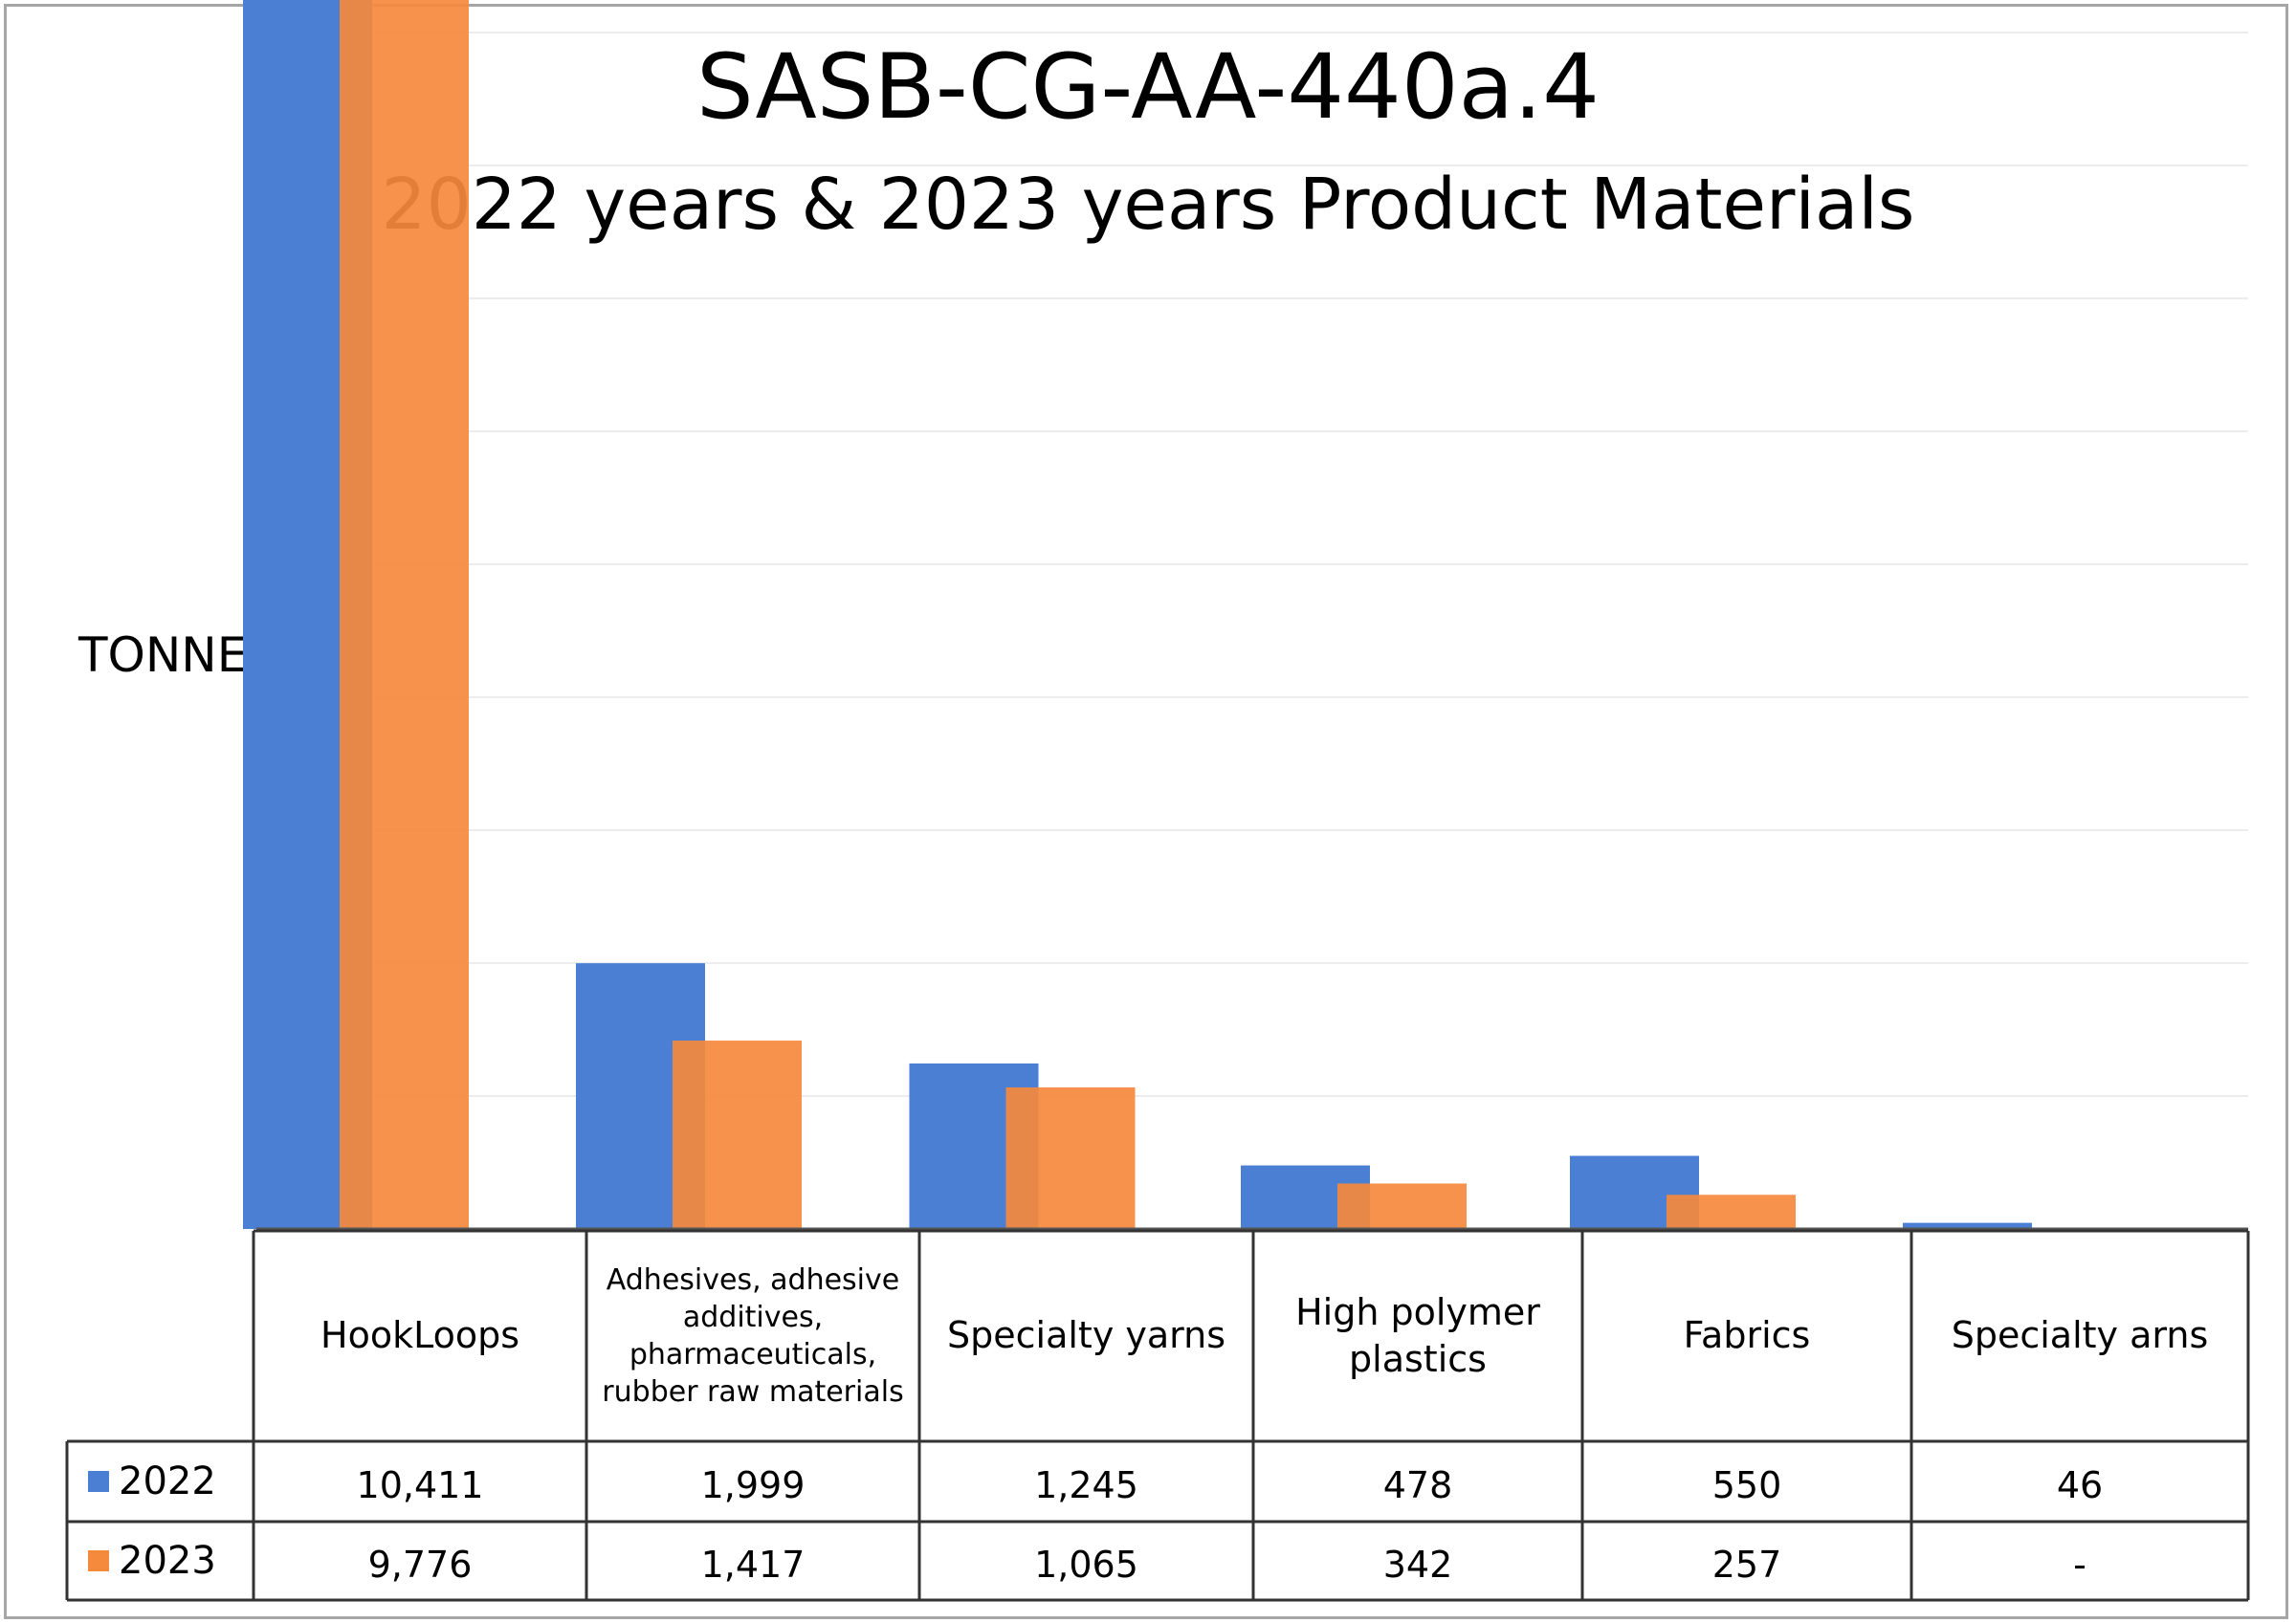 This screenshot has height=1623, width=2296. What do you see at coordinates (419, 1335) in the screenshot?
I see `category-label: HookLoops` at bounding box center [419, 1335].